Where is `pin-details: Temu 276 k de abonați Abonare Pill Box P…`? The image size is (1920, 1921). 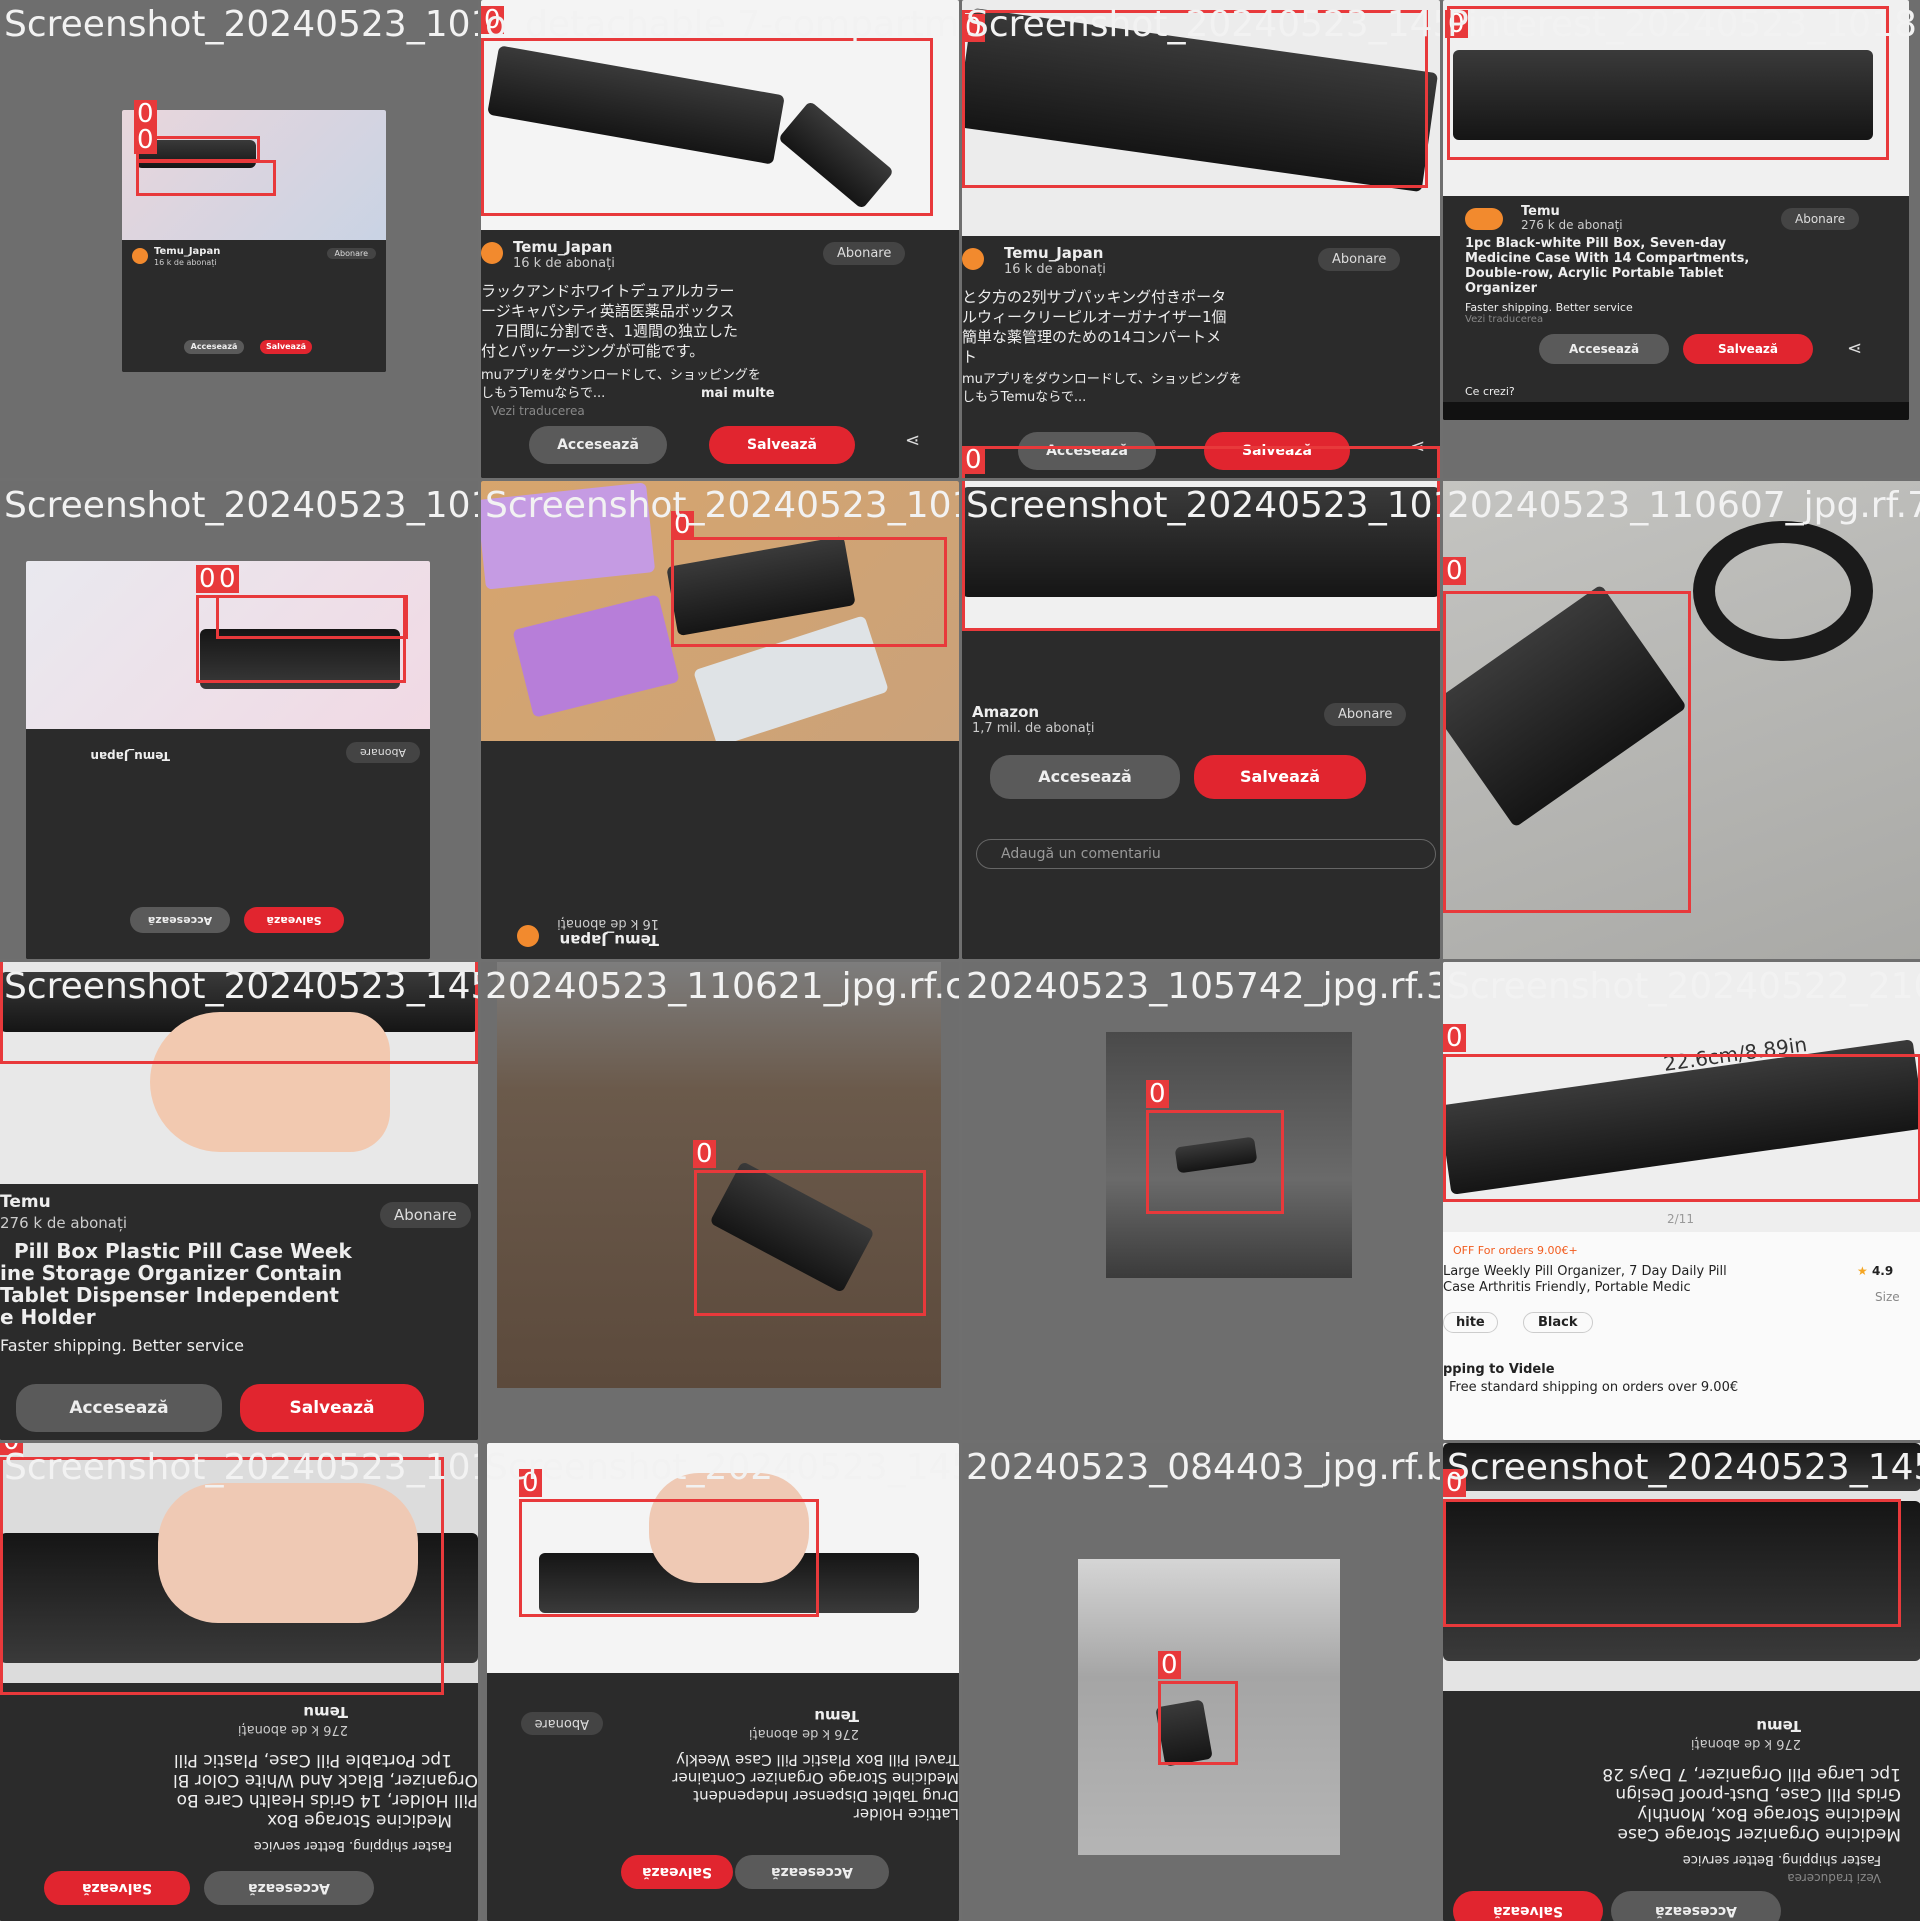 pin-details: Temu 276 k de abonați Abonare Pill Box P… is located at coordinates (239, 1312).